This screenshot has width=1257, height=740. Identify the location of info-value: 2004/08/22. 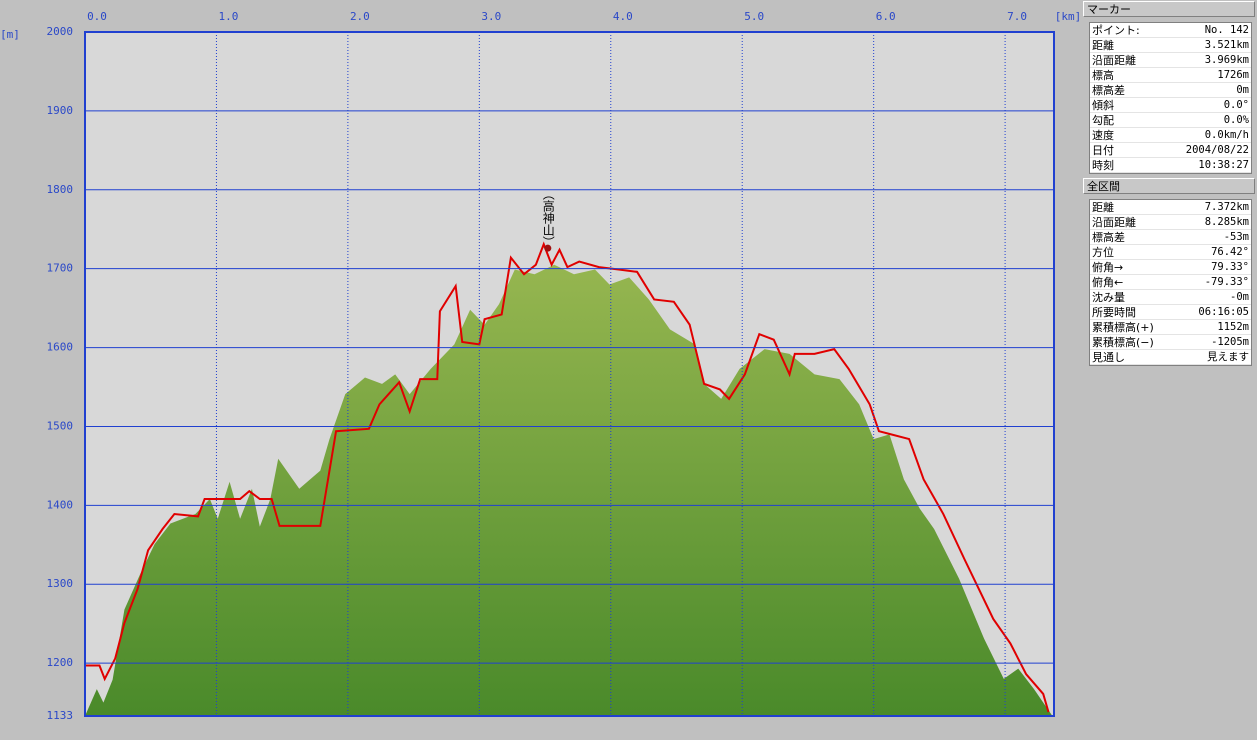
(1217, 150).